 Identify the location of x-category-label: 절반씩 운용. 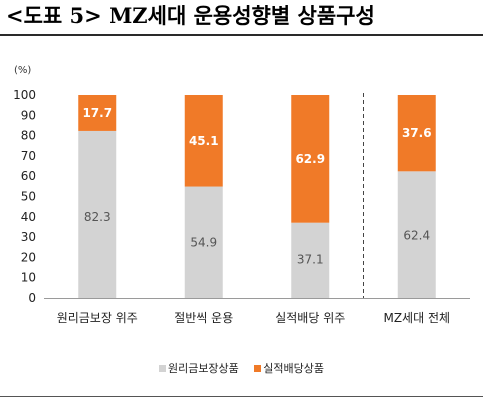
(203, 318).